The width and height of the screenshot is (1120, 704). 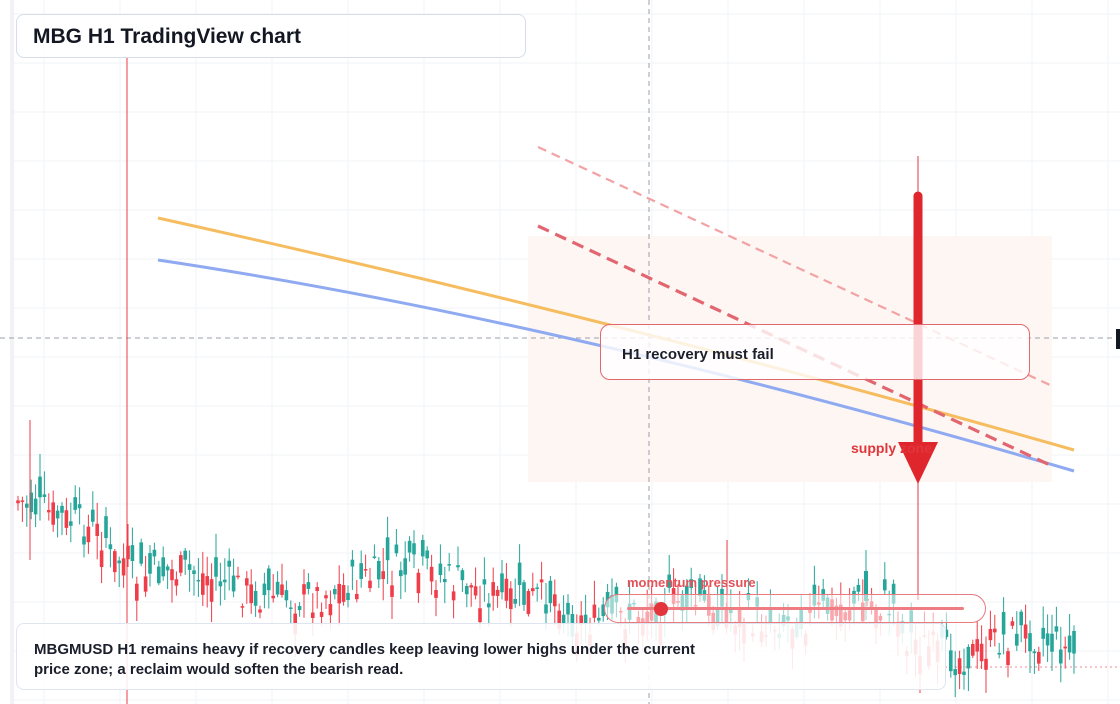 What do you see at coordinates (815, 352) in the screenshot?
I see `recovery-callout: H1 recovery must fail` at bounding box center [815, 352].